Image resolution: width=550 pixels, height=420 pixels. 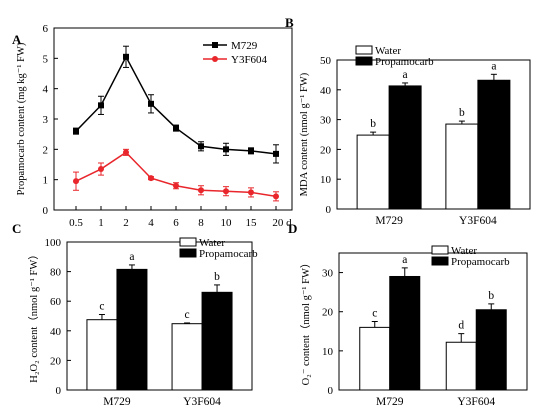 What do you see at coordinates (159, 316) in the screenshot?
I see `panel-c-plot-frame` at bounding box center [159, 316].